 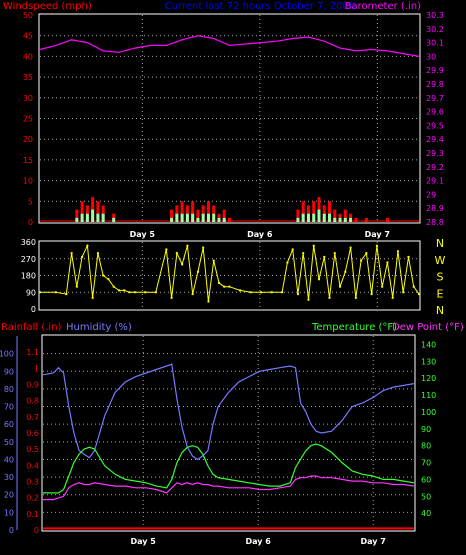 I want to click on dewpoint-axis-label: Dew Point (°F), so click(x=428, y=327).